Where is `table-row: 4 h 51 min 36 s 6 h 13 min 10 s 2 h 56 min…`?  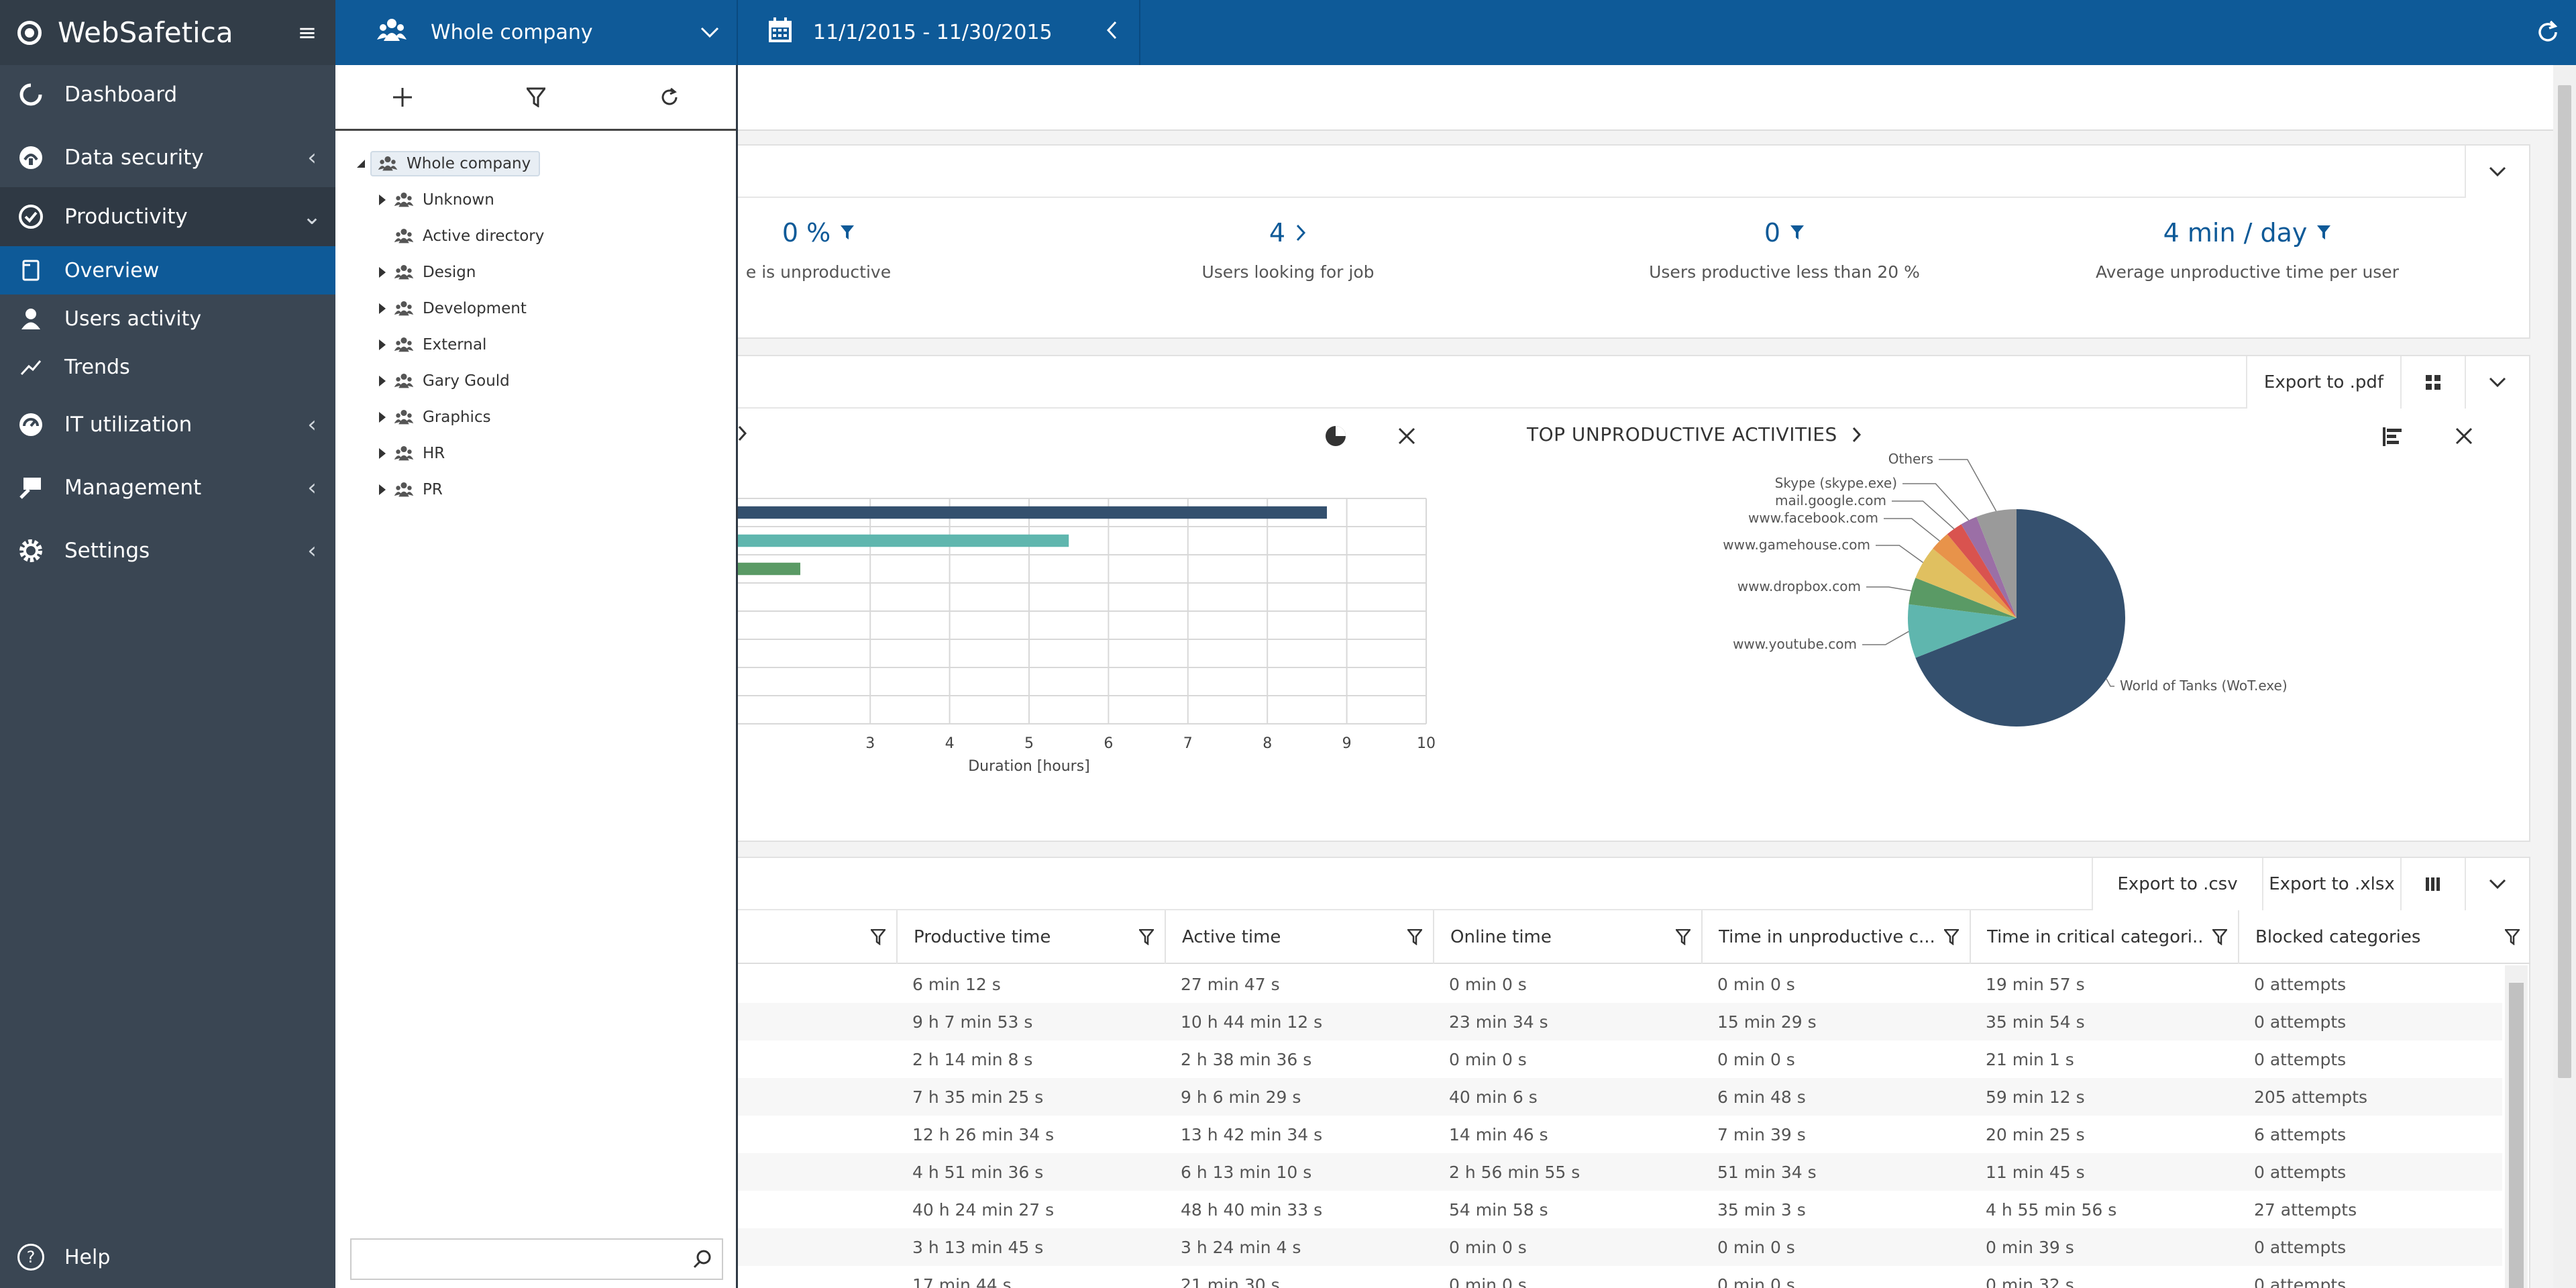
table-row: 4 h 51 min 36 s 6 h 13 min 10 s 2 h 56 min… is located at coordinates (1620, 1172).